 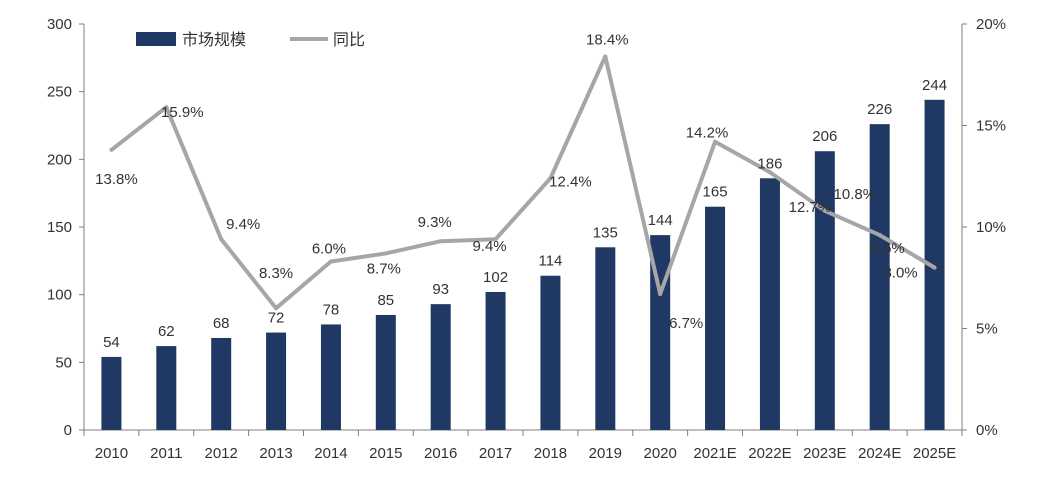 What do you see at coordinates (63, 362) in the screenshot?
I see `y-left-tick-label: 50` at bounding box center [63, 362].